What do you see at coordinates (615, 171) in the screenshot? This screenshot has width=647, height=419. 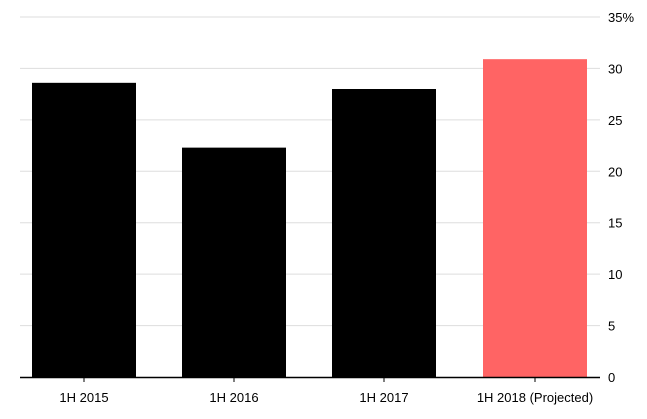 I see `y-tick-label: 20` at bounding box center [615, 171].